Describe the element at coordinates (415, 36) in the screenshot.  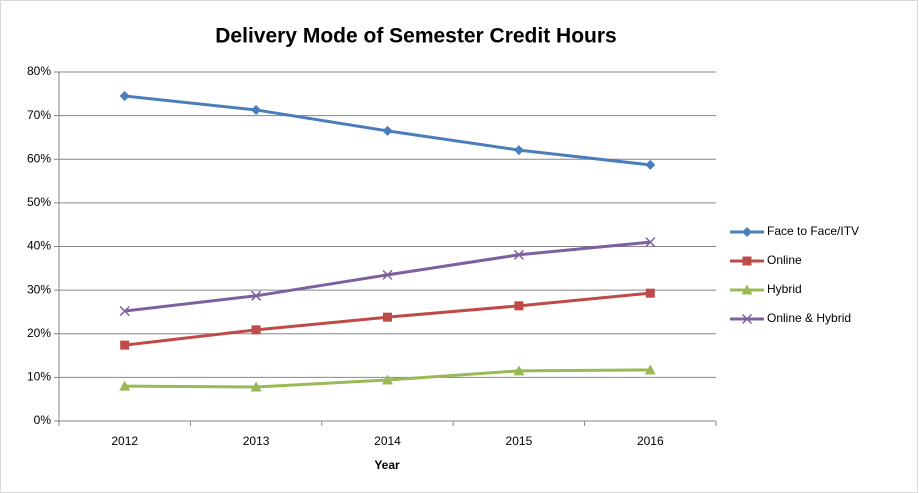
I see `chart-title: Delivery Mode of Semester Credit Hours` at that location.